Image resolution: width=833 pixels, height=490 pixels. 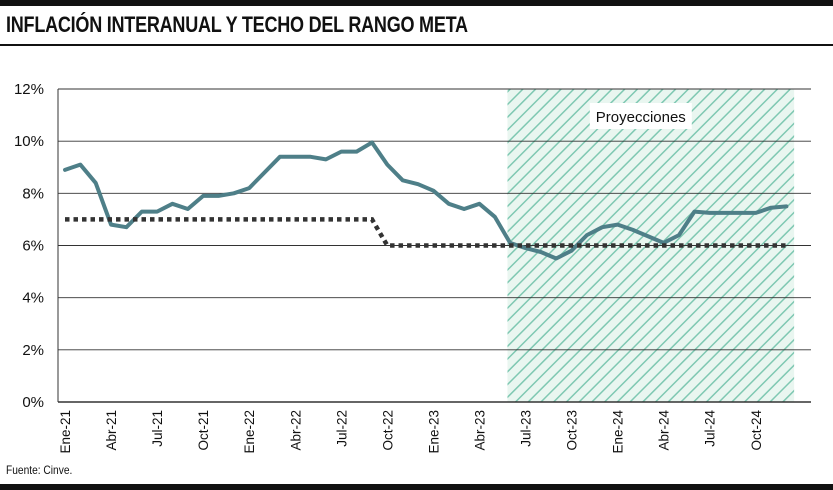 What do you see at coordinates (29, 89) in the screenshot?
I see `y-tick-label: 12%` at bounding box center [29, 89].